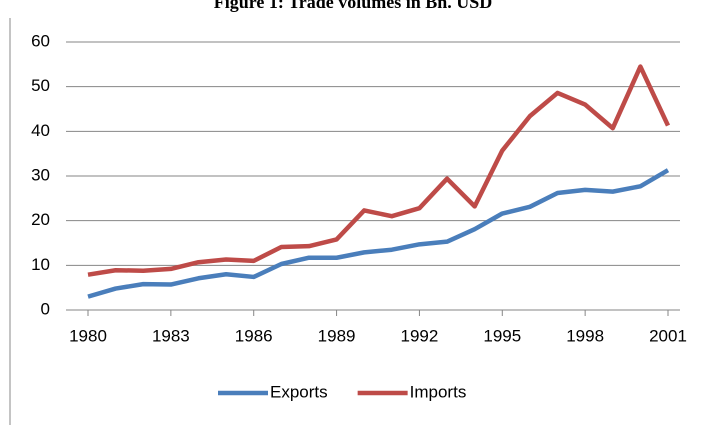 The height and width of the screenshot is (425, 706). Describe the element at coordinates (299, 391) in the screenshot. I see `legend-label: Exports` at that location.